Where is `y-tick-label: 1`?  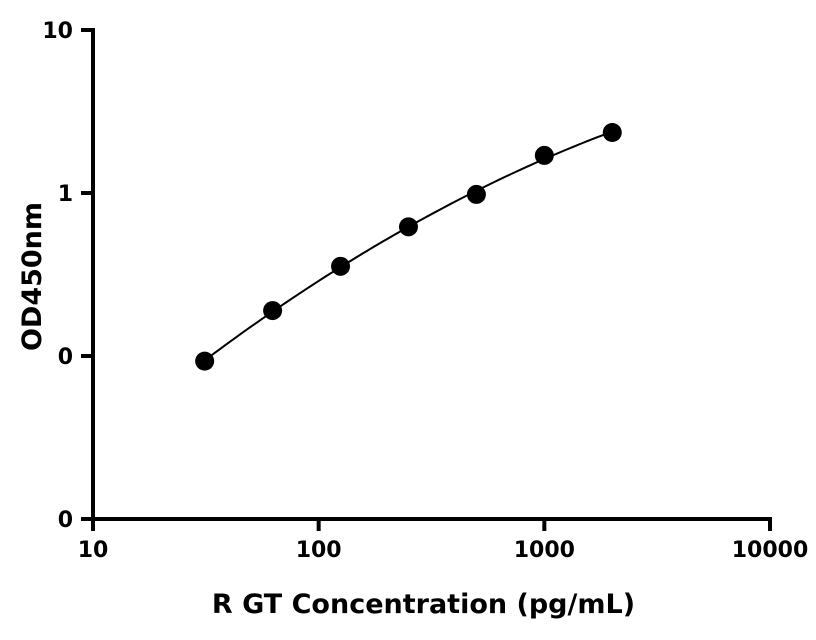 y-tick-label: 1 is located at coordinates (65, 194).